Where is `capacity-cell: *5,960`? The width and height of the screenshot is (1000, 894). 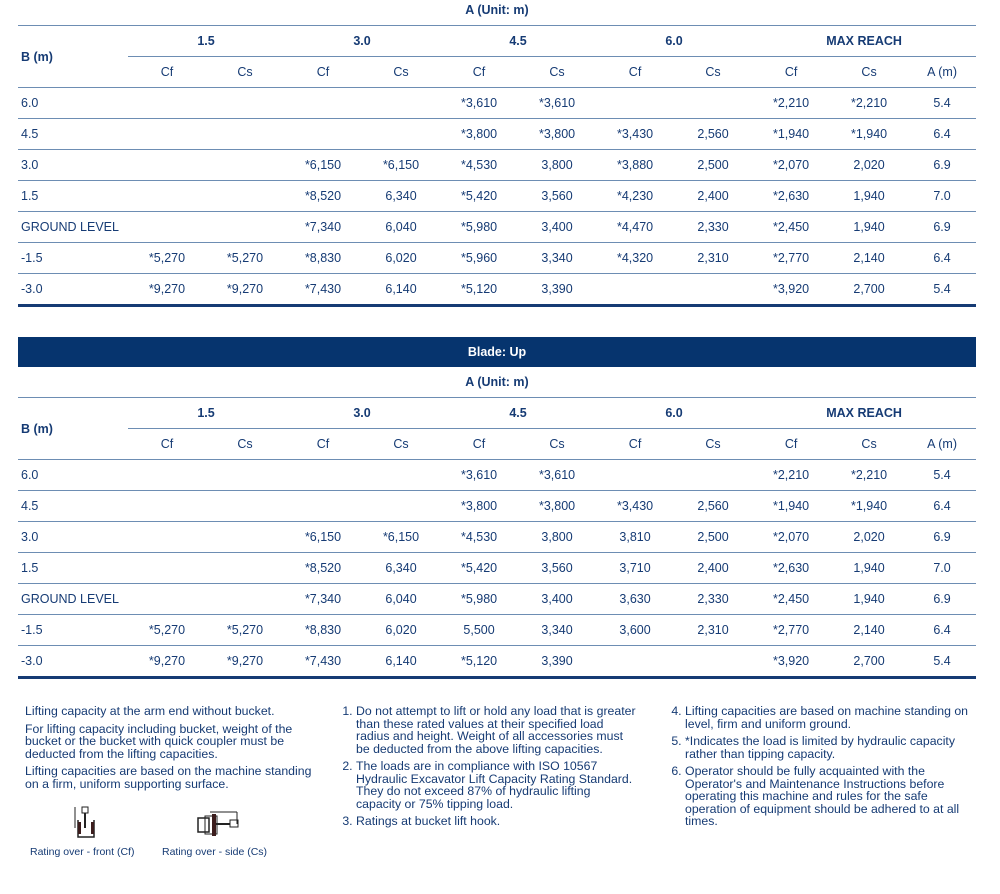 capacity-cell: *5,960 is located at coordinates (479, 258).